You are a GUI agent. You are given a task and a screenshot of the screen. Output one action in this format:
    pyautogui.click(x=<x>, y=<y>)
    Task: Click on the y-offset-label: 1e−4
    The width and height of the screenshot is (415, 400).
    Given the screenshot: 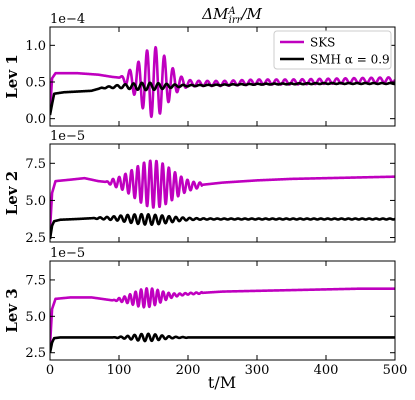 What is the action you would take?
    pyautogui.click(x=67, y=19)
    